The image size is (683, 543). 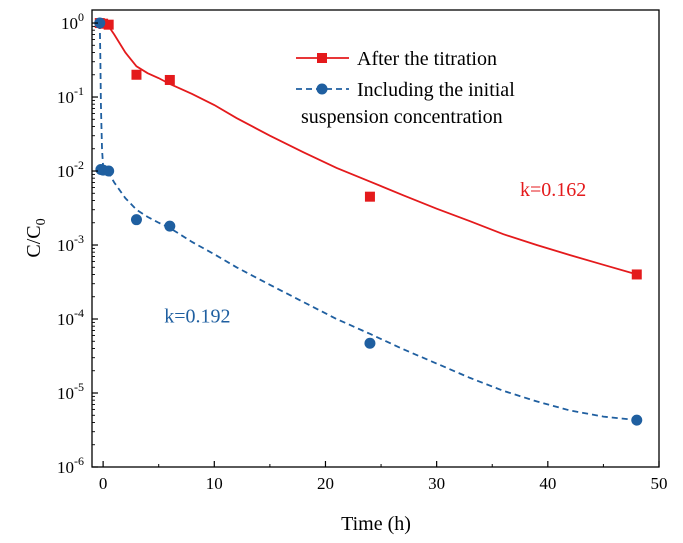 I want to click on y-tick-exponent: -1, so click(x=79, y=91).